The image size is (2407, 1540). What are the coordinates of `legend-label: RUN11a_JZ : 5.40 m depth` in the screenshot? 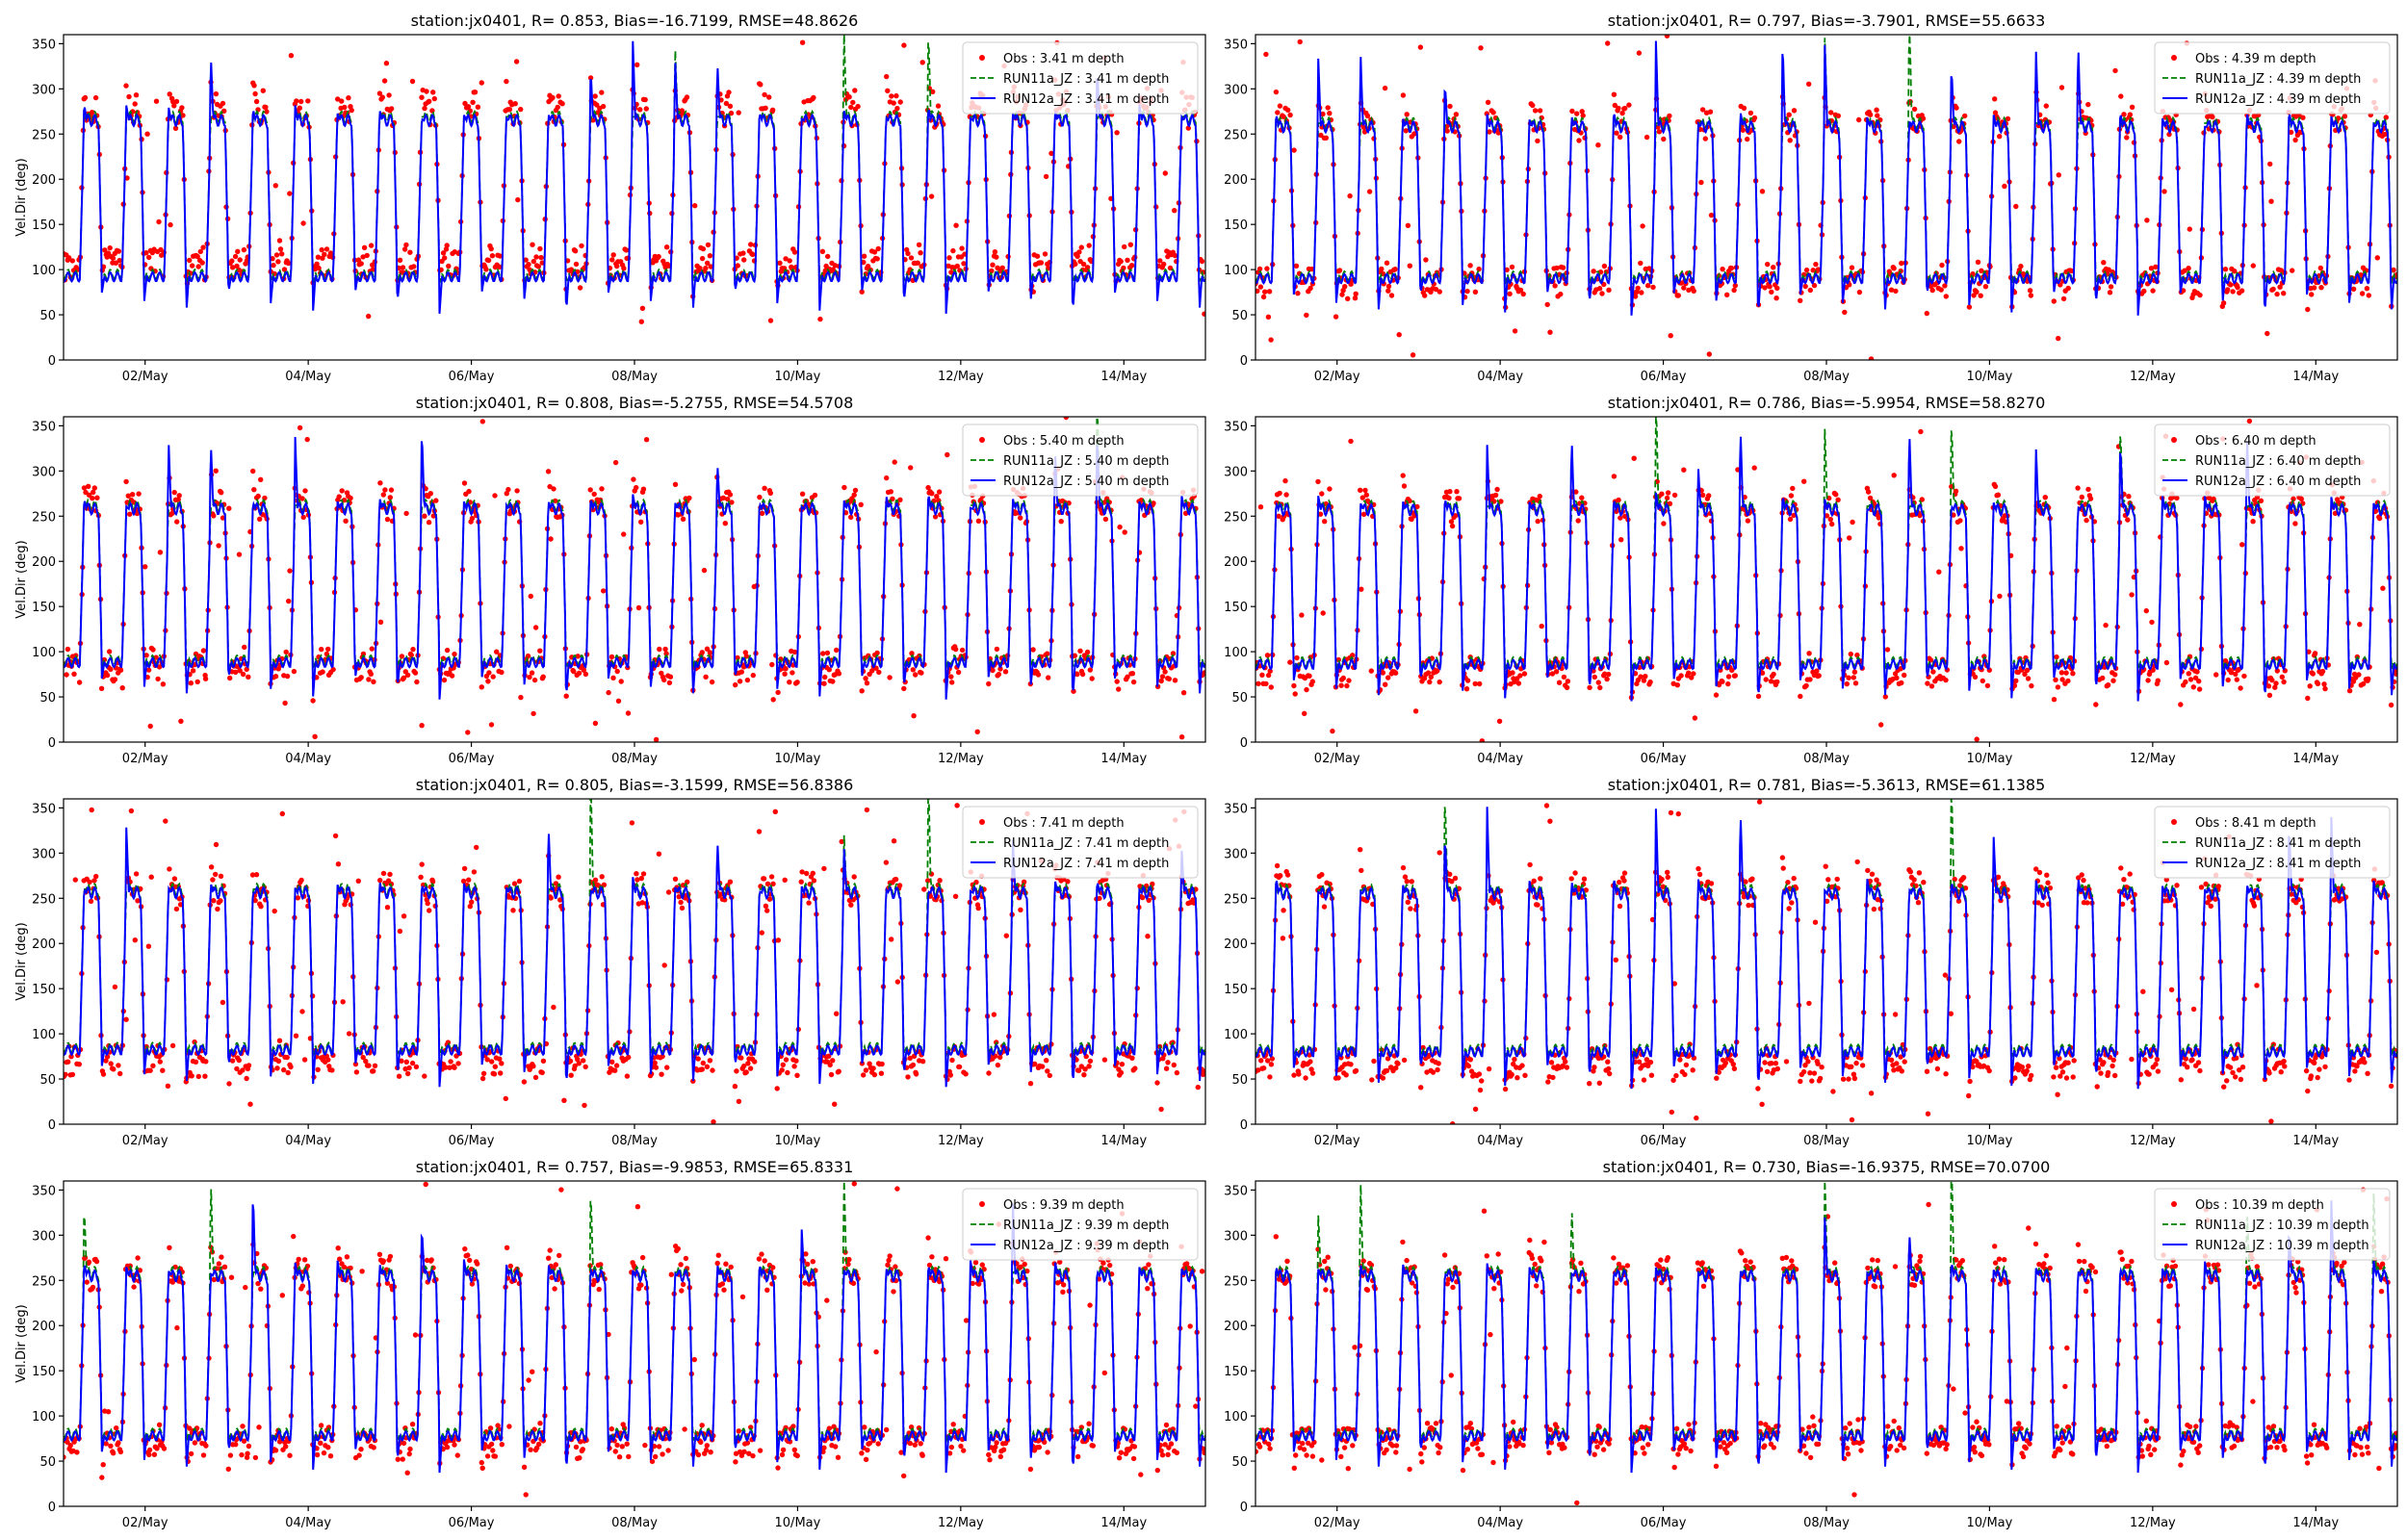 It's located at (1086, 461).